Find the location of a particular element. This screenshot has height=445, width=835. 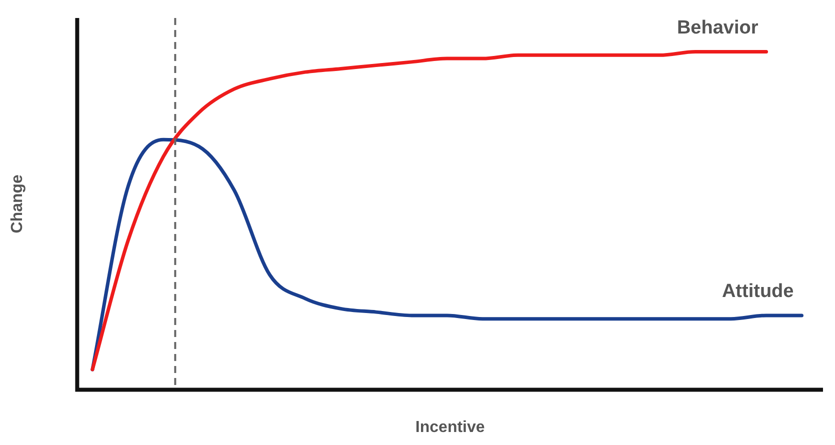

x-axis-title: Incentive is located at coordinates (450, 427).